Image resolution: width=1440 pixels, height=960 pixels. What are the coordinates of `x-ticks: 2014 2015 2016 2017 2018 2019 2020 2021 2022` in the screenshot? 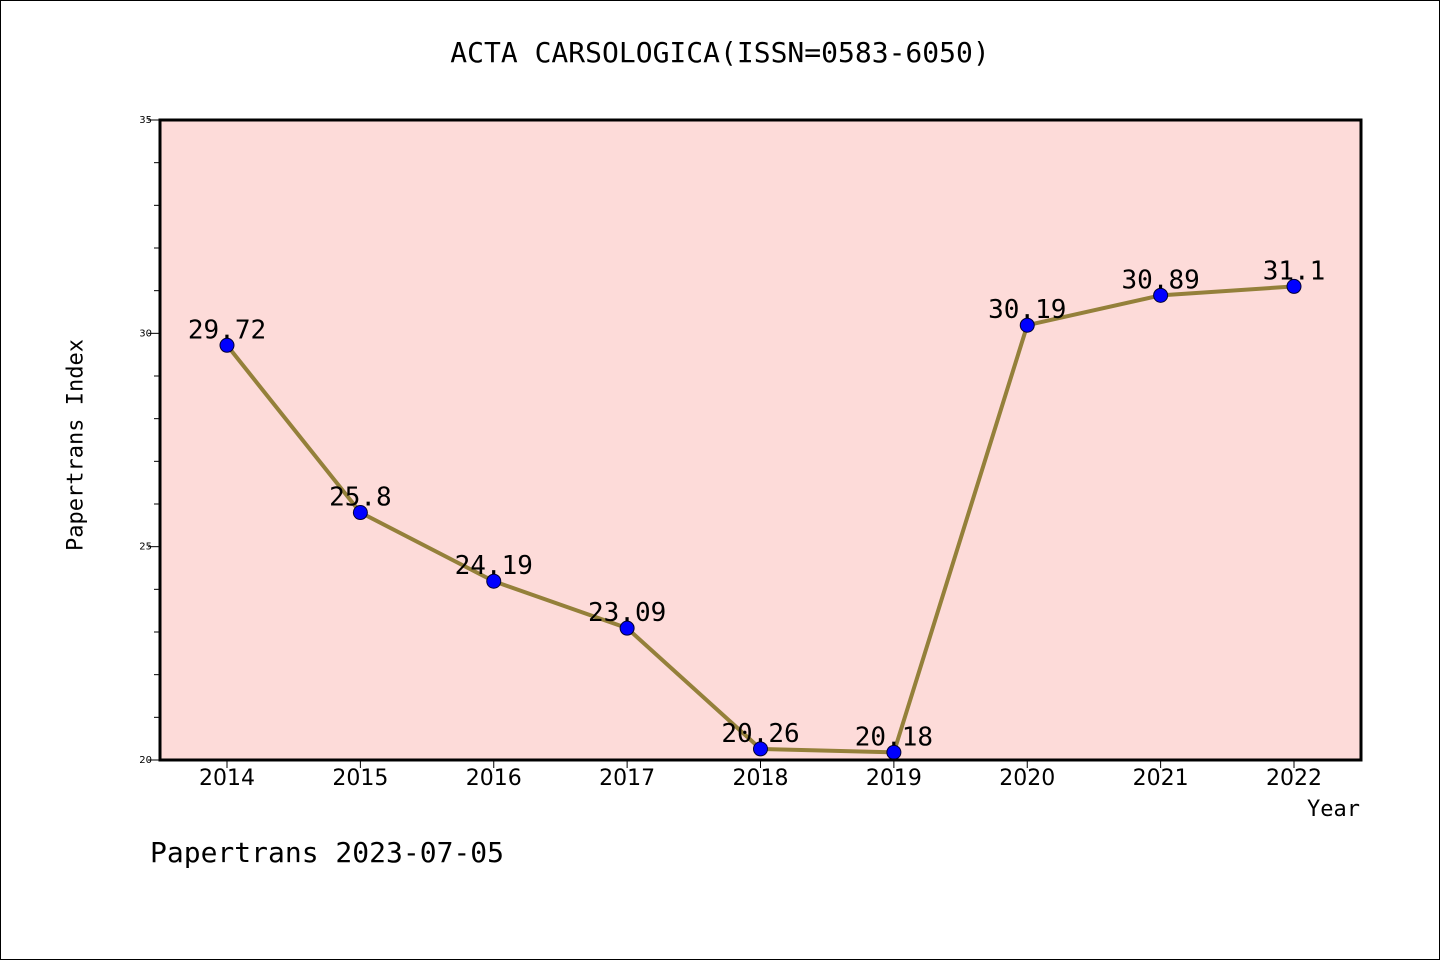 It's located at (760, 775).